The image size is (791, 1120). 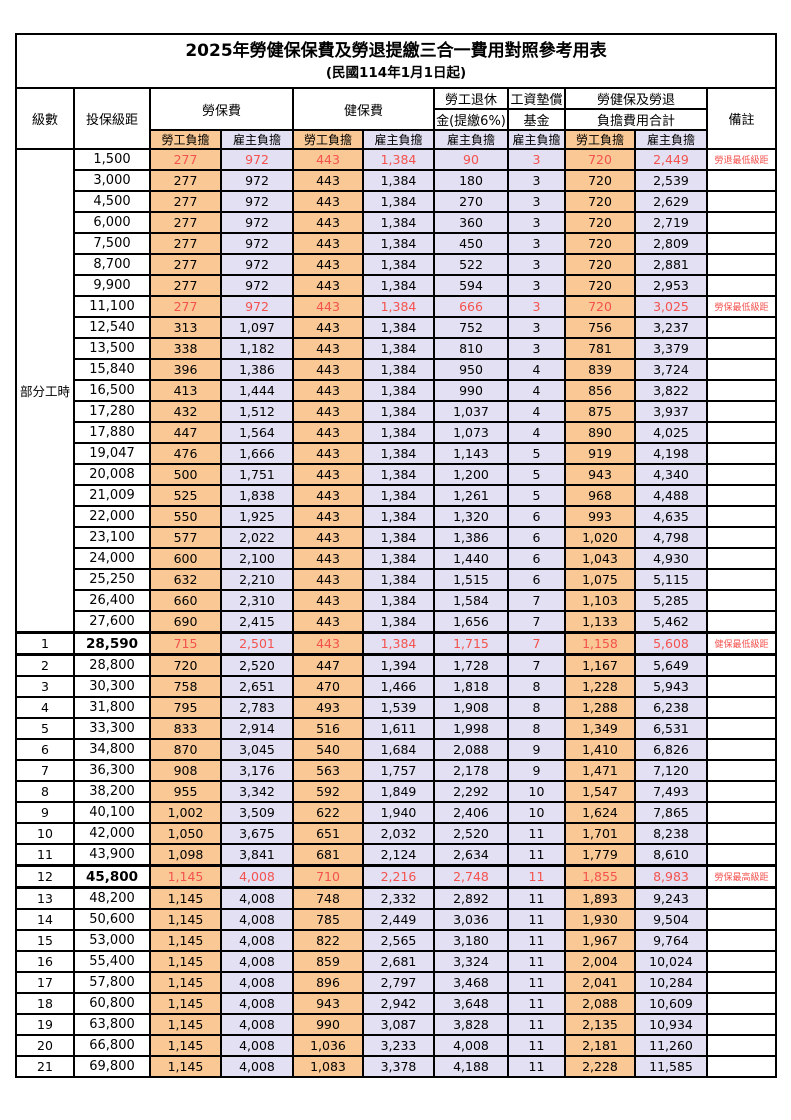 I want to click on pension-employer-cell: 1,143, so click(x=471, y=453).